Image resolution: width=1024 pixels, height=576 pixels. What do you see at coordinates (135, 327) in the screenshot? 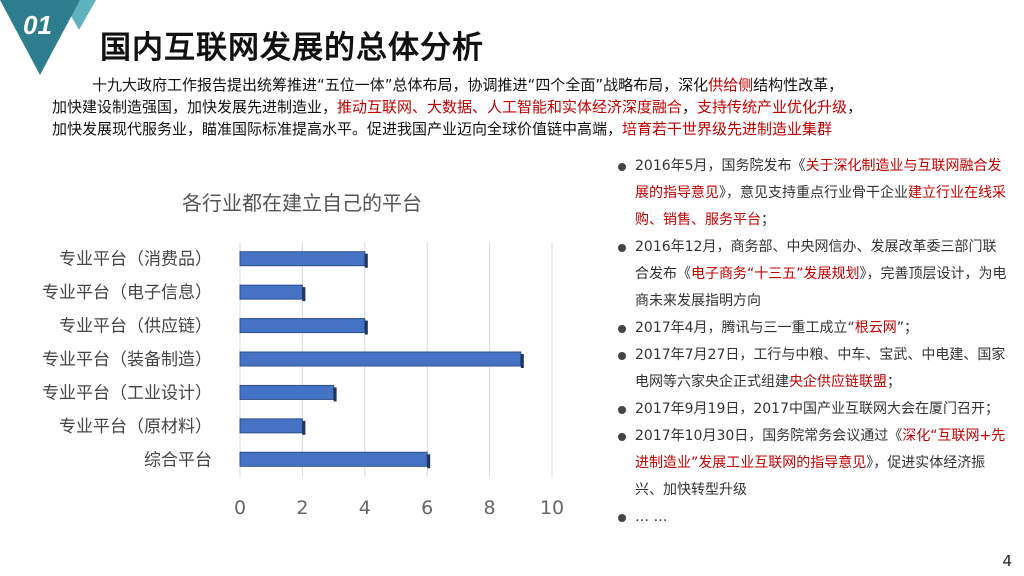
I see `category-label: 专业平台（供应链）` at bounding box center [135, 327].